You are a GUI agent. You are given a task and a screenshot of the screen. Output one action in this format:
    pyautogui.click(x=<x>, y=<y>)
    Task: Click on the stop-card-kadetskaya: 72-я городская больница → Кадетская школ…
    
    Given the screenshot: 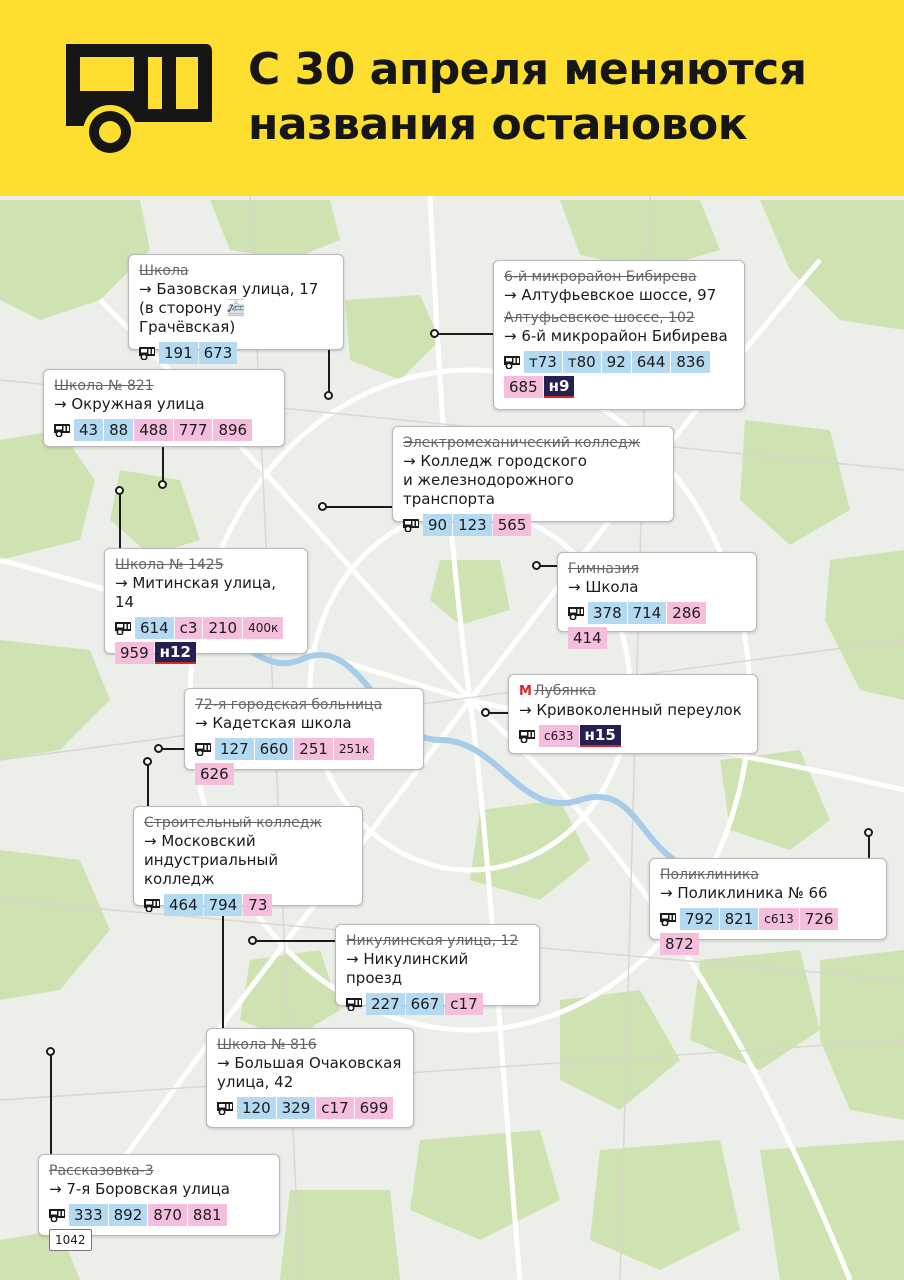 What is the action you would take?
    pyautogui.click(x=304, y=736)
    